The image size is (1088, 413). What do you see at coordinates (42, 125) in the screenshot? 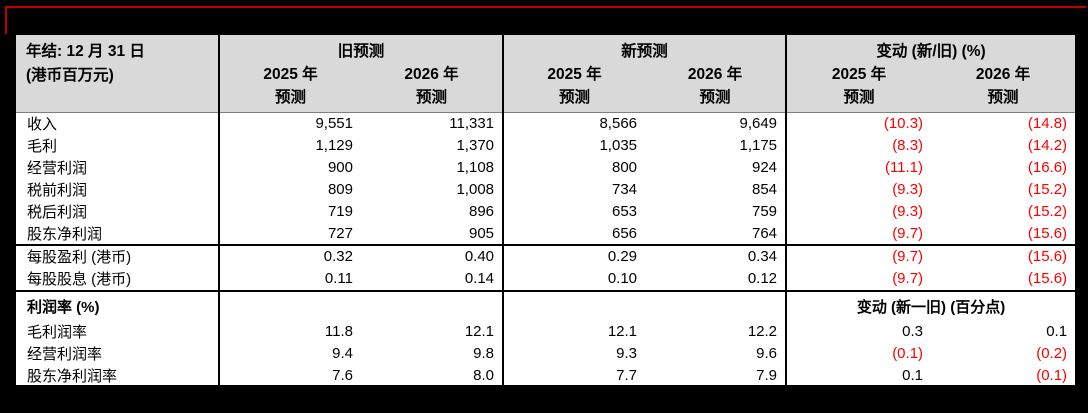
I see `row-label: 收入` at bounding box center [42, 125].